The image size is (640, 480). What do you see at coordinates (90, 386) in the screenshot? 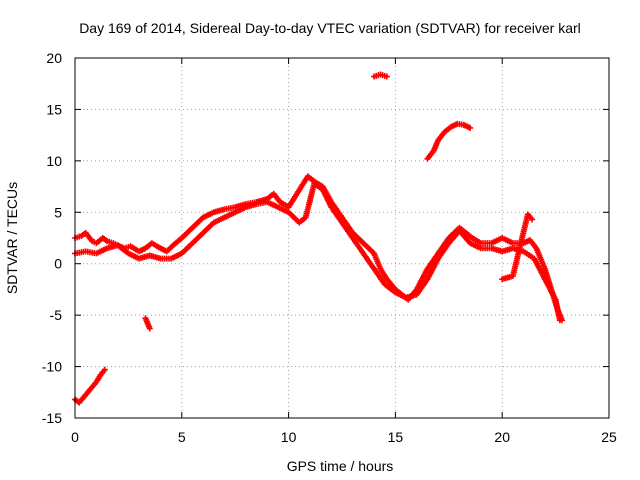
I see `series-early-low` at bounding box center [90, 386].